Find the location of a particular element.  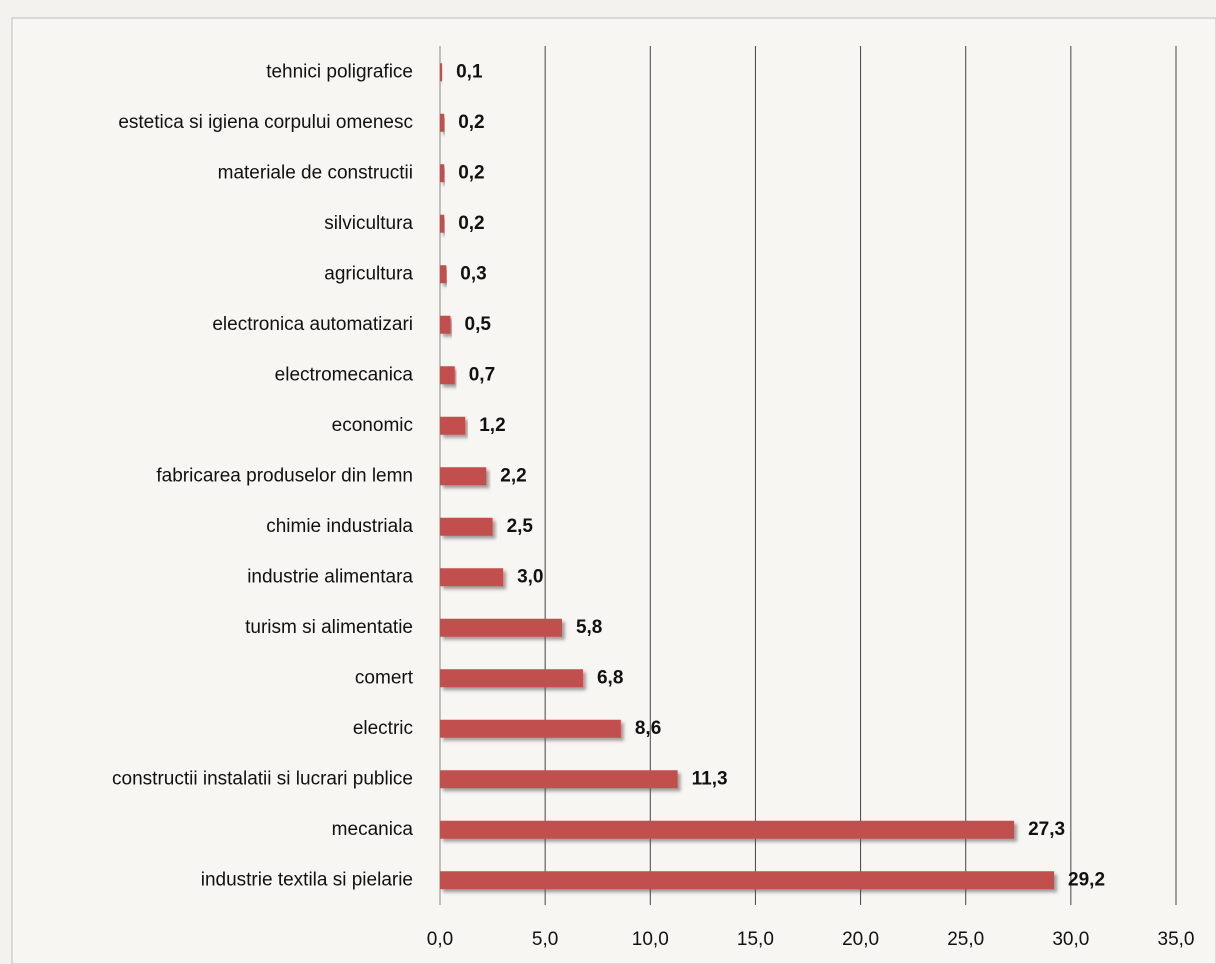

data-label: 0,7 is located at coordinates (482, 374).